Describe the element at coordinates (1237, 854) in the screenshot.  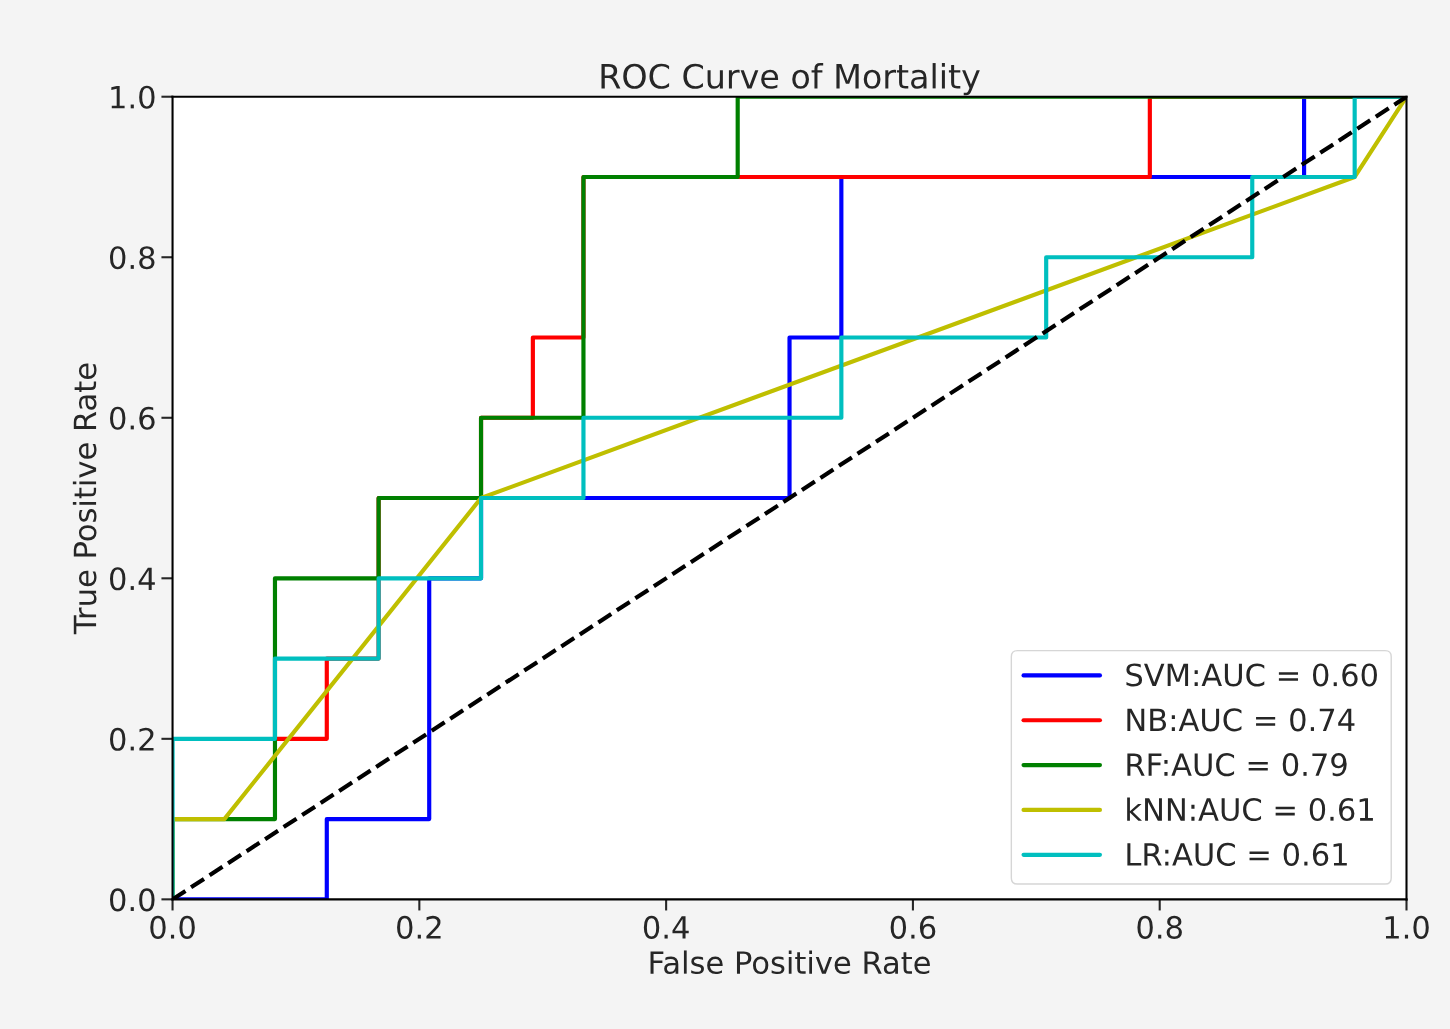
I see `legend-label: LR:AUC = 0.61` at that location.